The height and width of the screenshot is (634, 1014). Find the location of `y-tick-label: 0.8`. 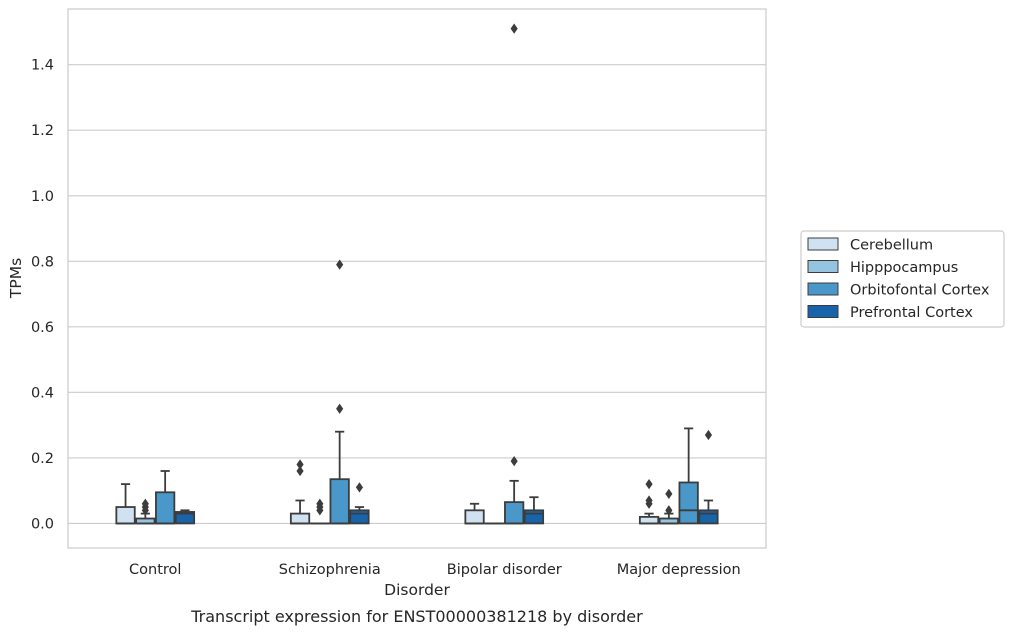

y-tick-label: 0.8 is located at coordinates (42, 262).